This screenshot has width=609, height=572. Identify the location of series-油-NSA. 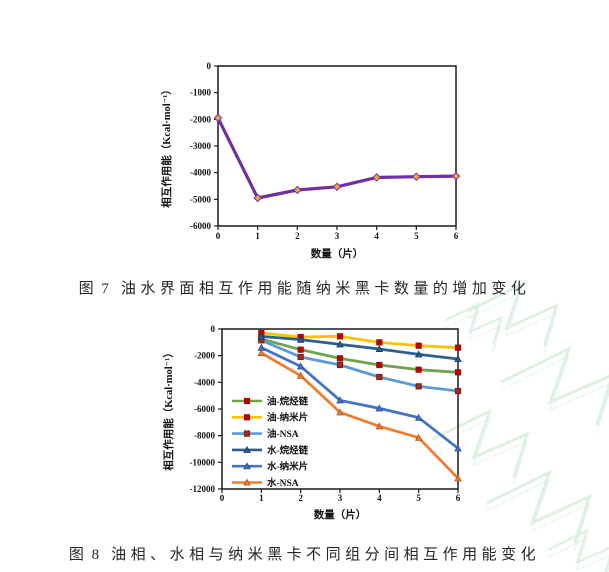
(360, 366).